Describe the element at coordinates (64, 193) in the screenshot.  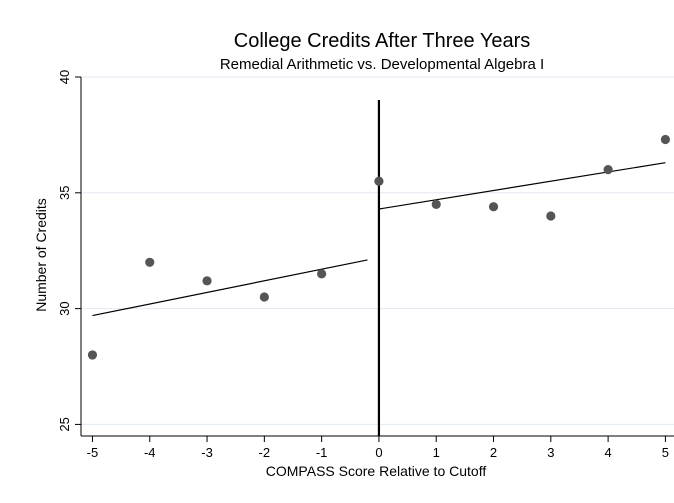
I see `y-tick-label: 35` at that location.